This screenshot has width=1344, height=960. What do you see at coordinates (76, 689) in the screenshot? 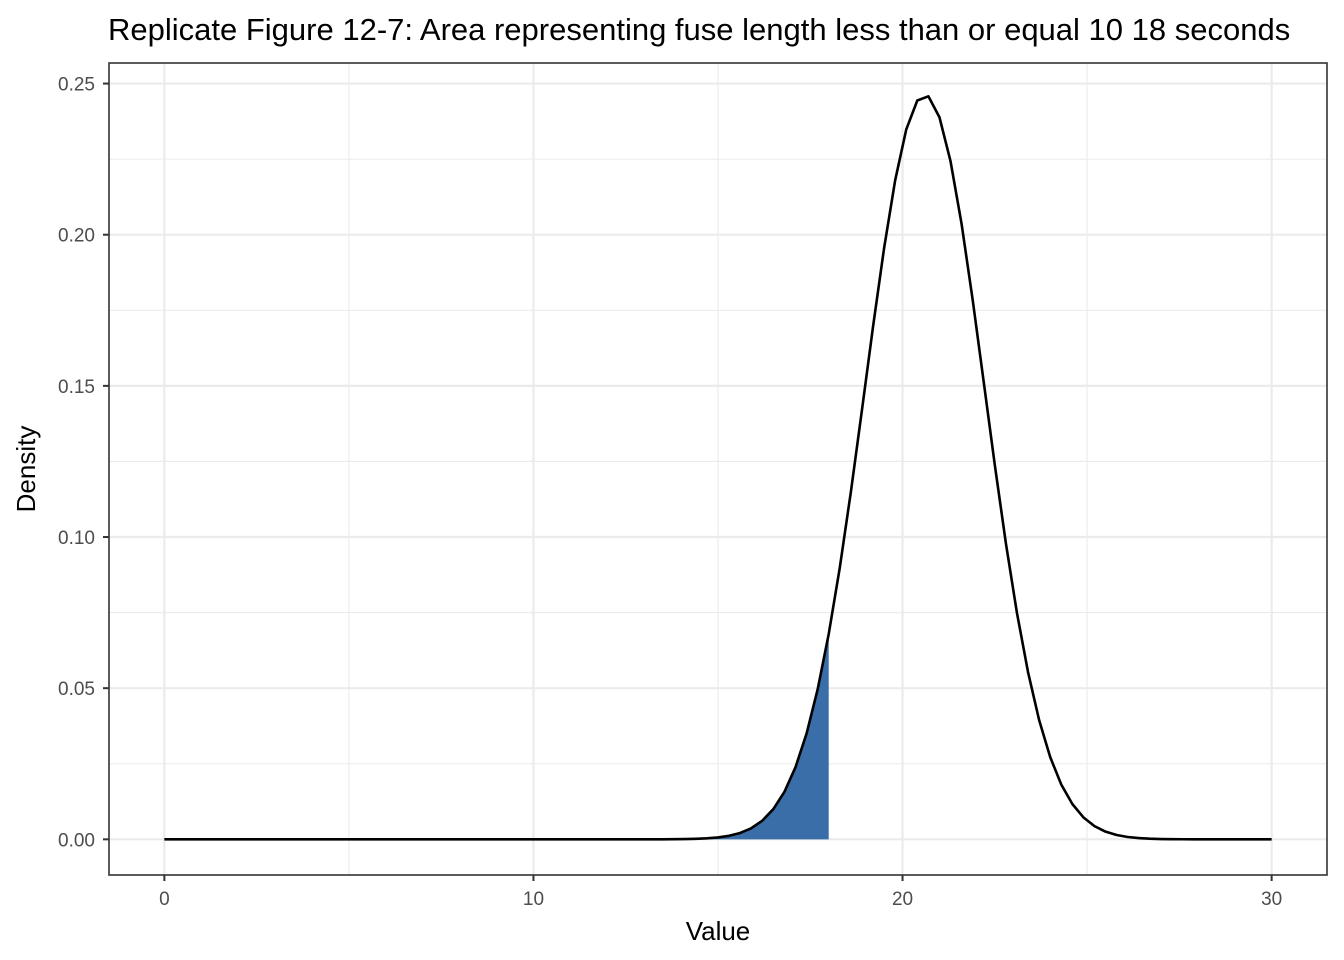
I see `y-tick-label: 0.05` at bounding box center [76, 689].